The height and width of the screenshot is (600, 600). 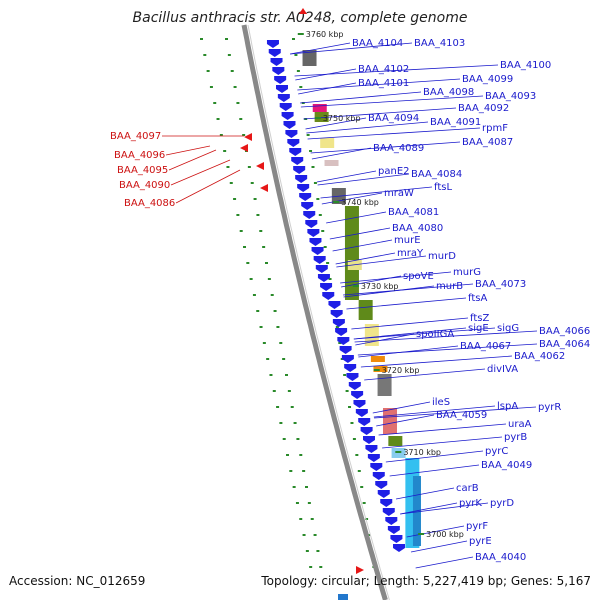 What do you see at coordinates (467, 488) in the screenshot?
I see `gene-label-carb: carB` at bounding box center [467, 488].